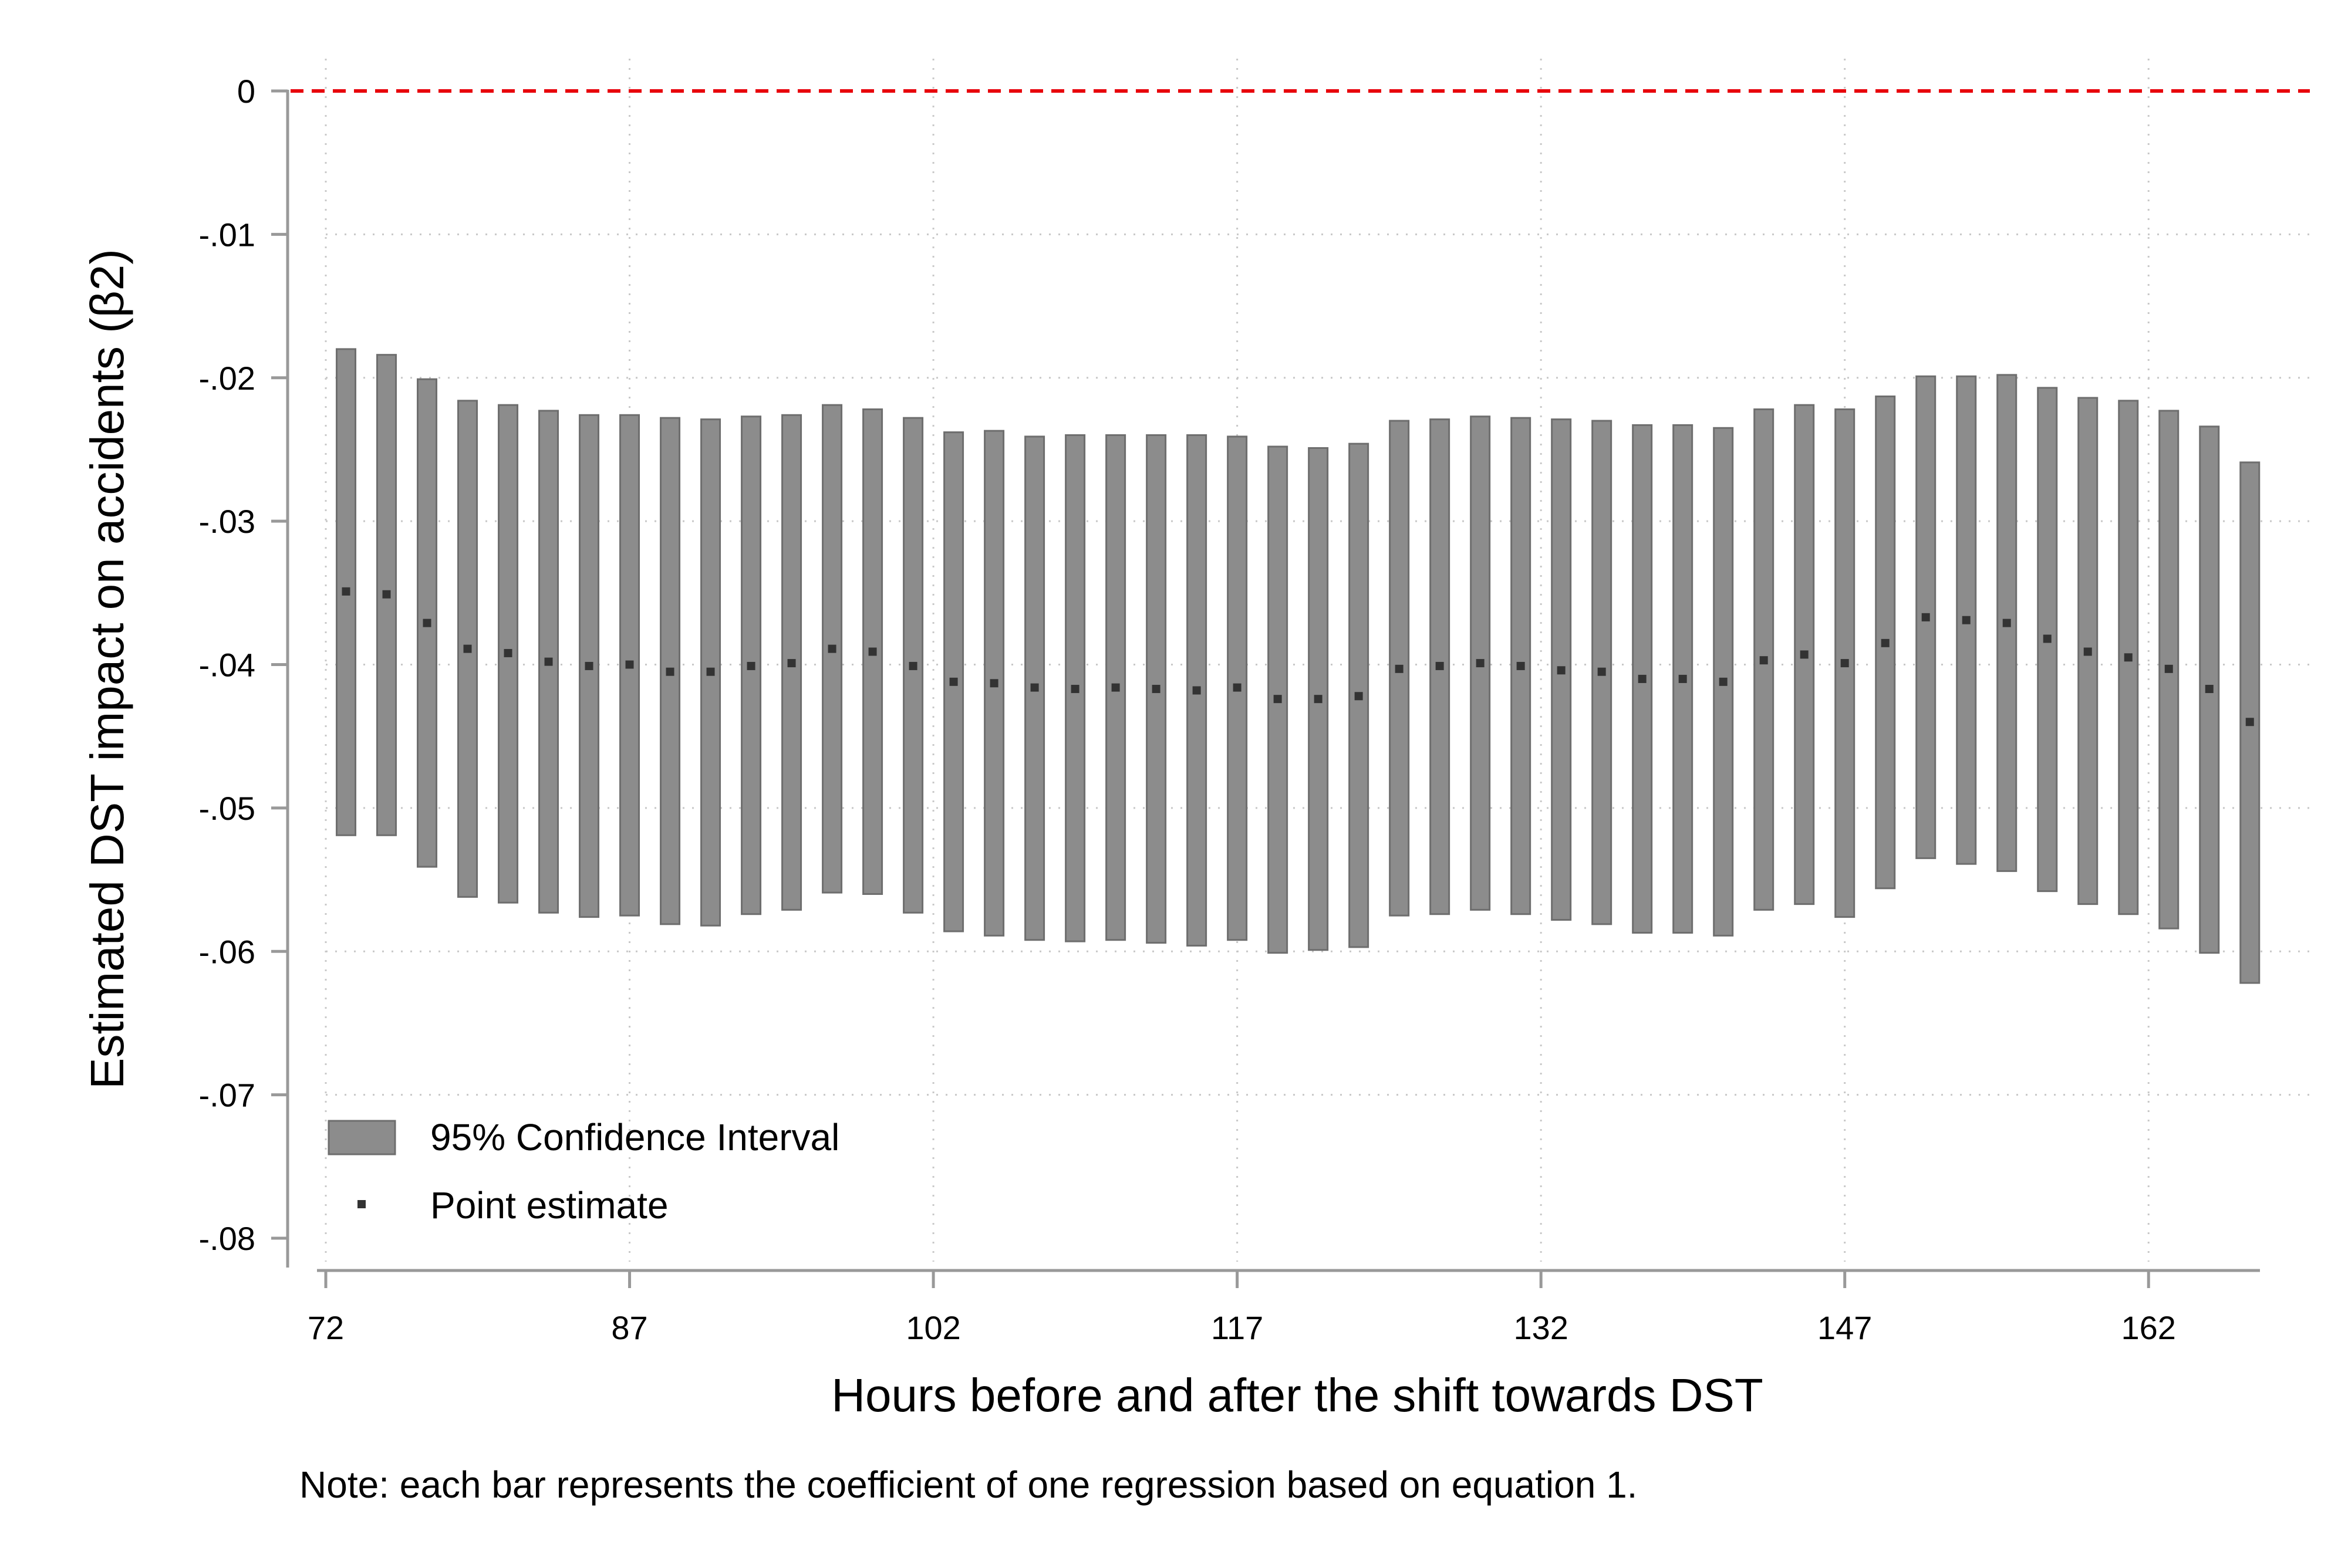  I want to click on y-tick-label: -.05, so click(227, 808).